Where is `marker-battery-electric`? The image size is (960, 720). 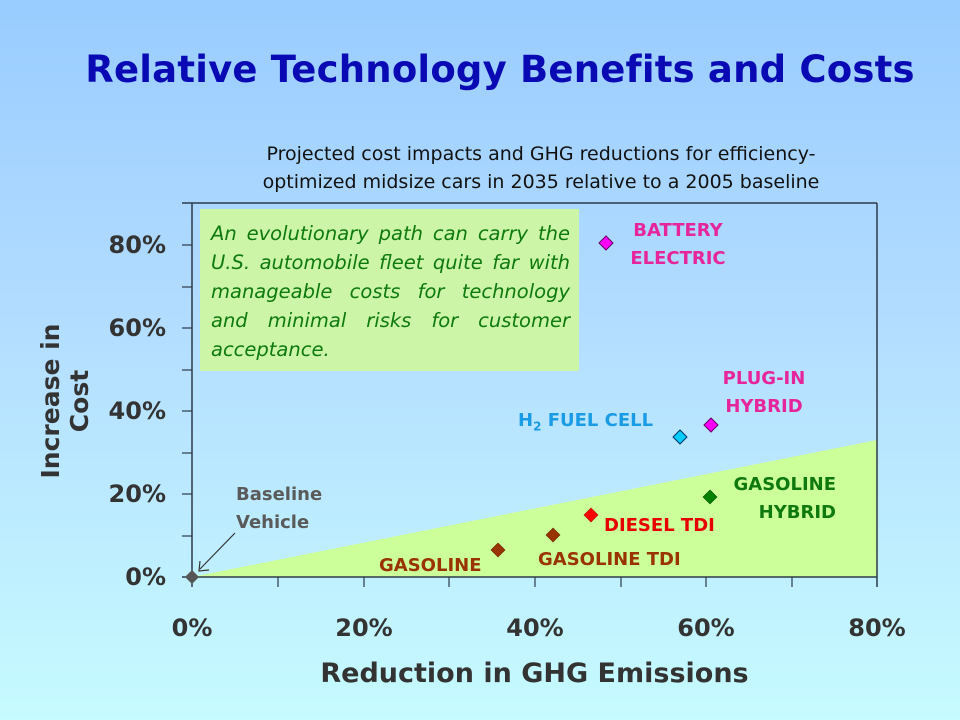
marker-battery-electric is located at coordinates (606, 243).